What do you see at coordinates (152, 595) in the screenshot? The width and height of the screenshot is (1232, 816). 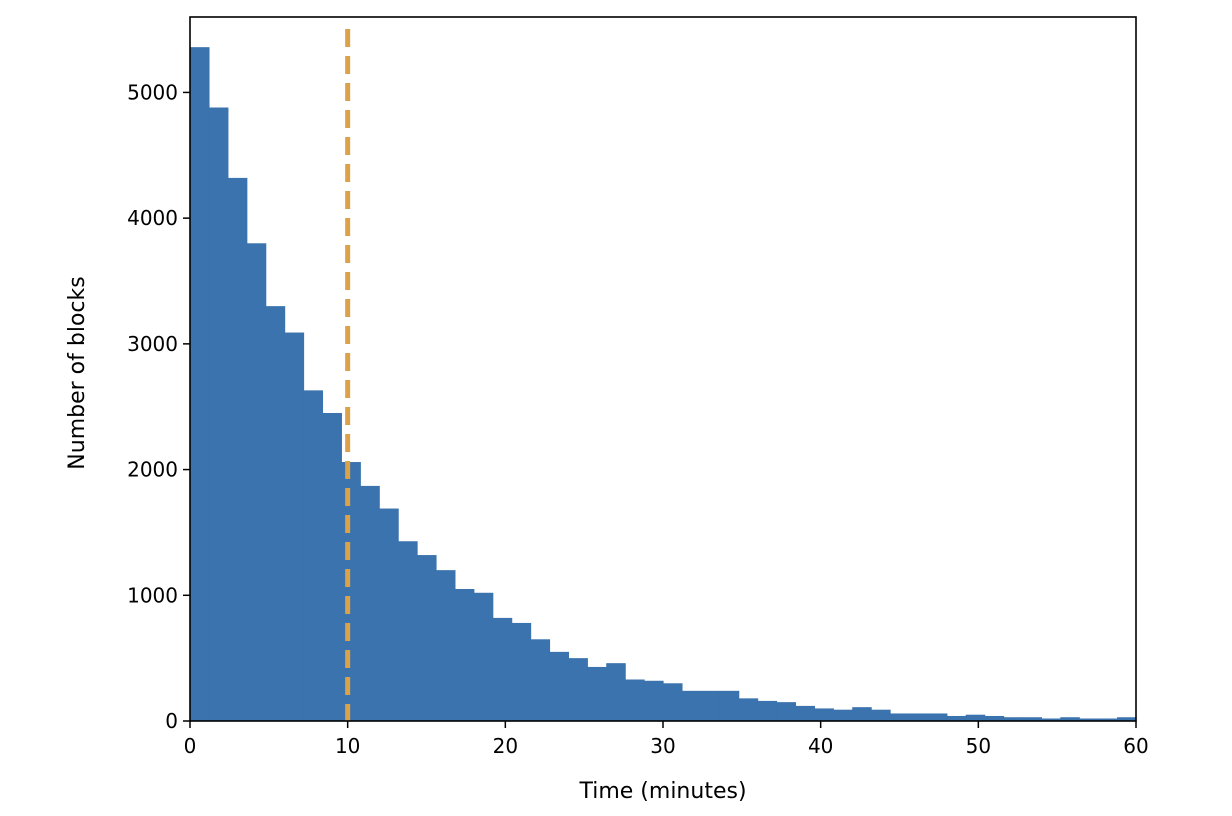 I see `y-tick-label: 1000` at bounding box center [152, 595].